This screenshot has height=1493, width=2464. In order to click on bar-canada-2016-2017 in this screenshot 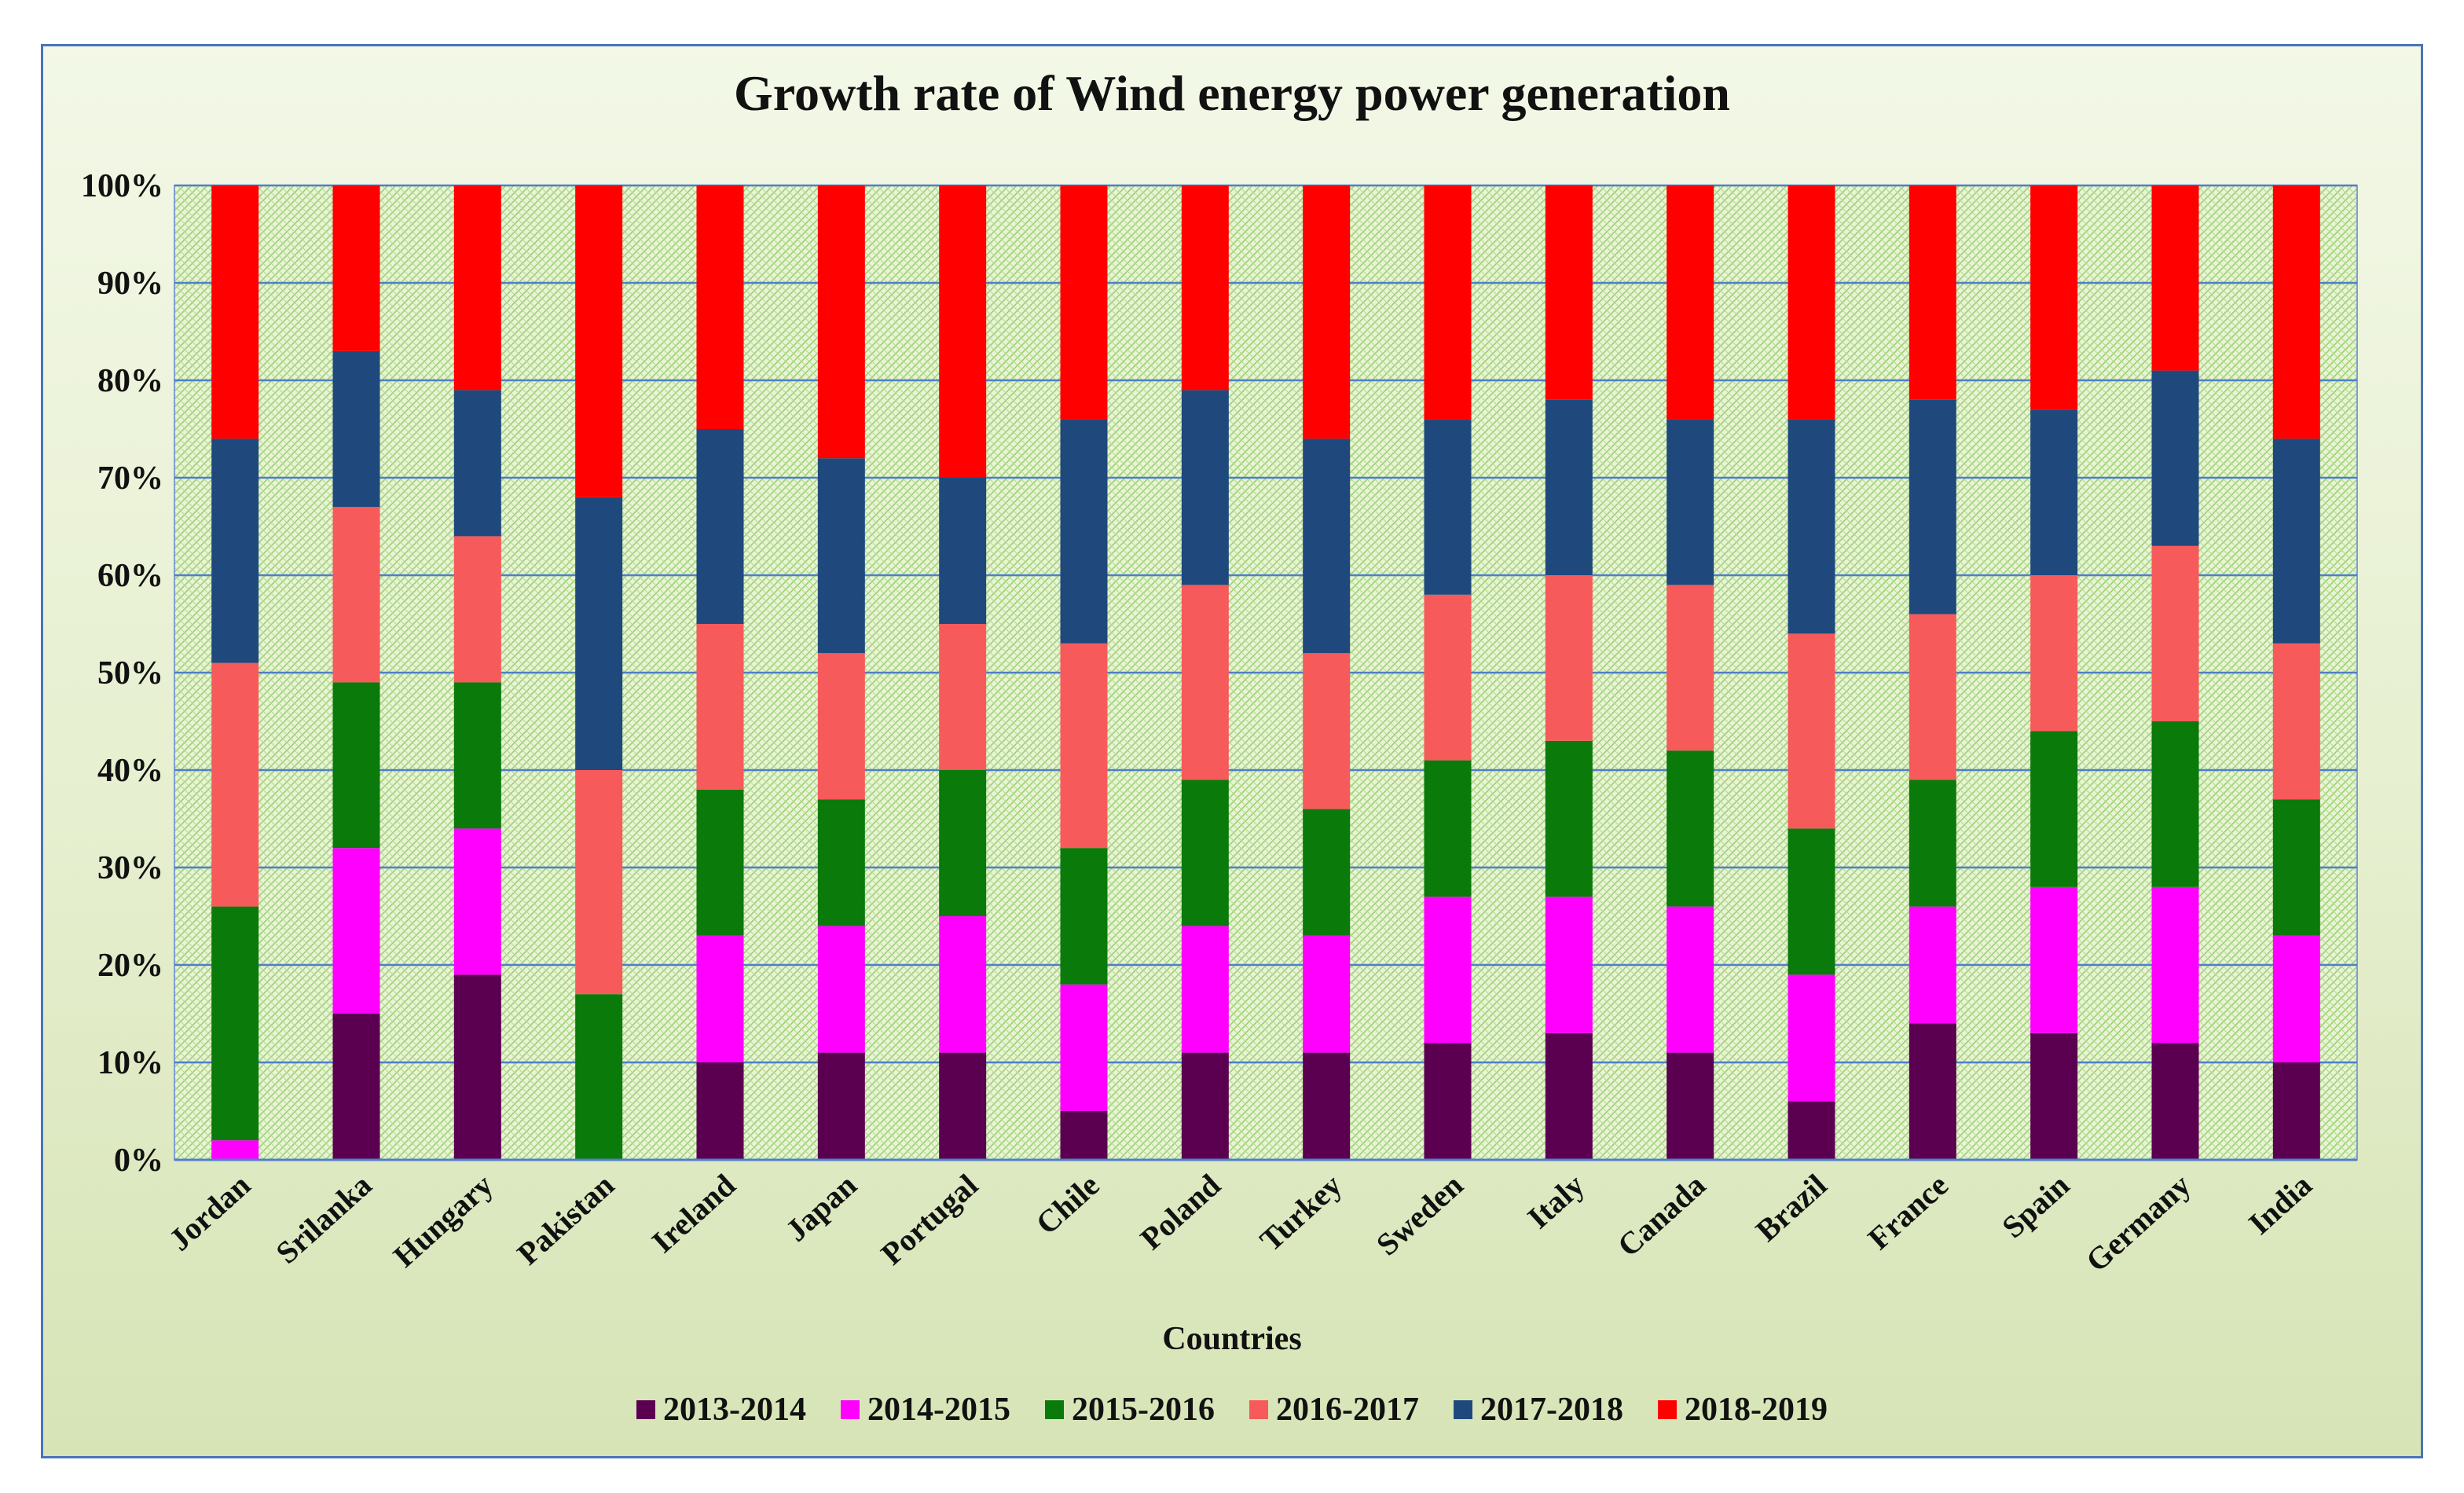, I will do `click(1690, 668)`.